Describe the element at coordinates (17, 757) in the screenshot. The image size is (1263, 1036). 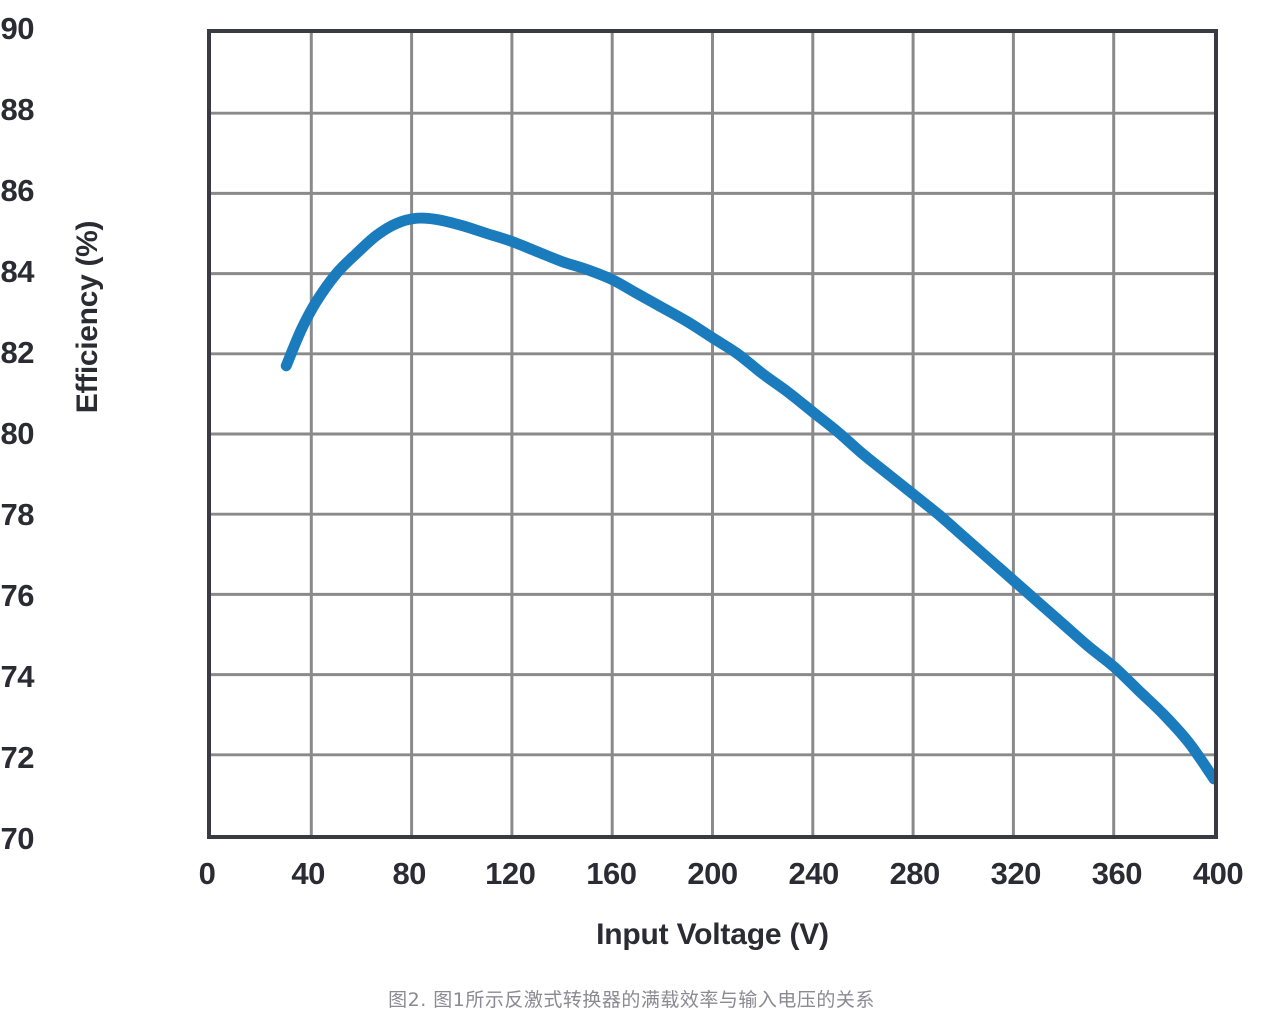
I see `y-tick-label: 72` at that location.